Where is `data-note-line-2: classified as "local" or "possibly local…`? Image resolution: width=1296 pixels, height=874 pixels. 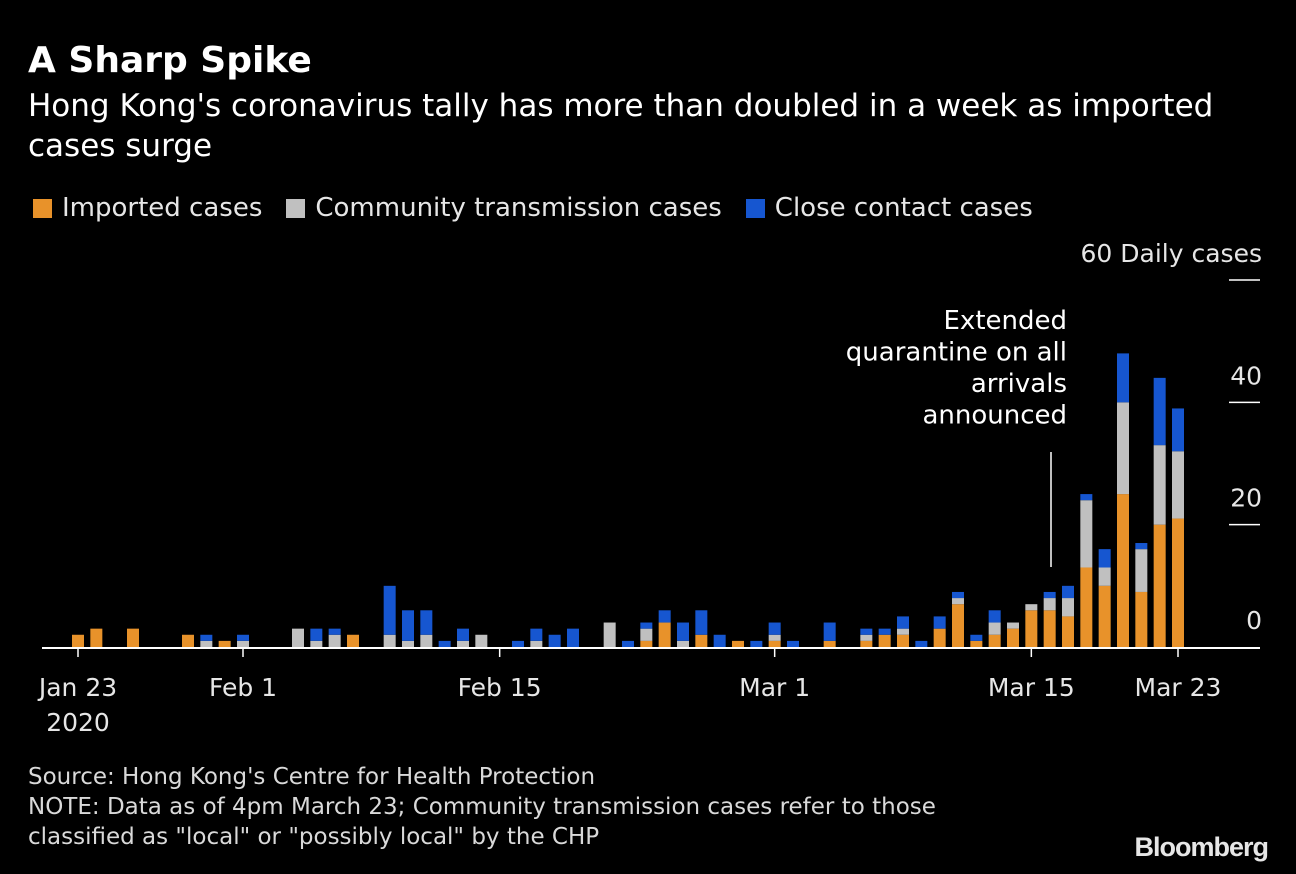 data-note-line-2: classified as "local" or "possibly local… is located at coordinates (314, 837).